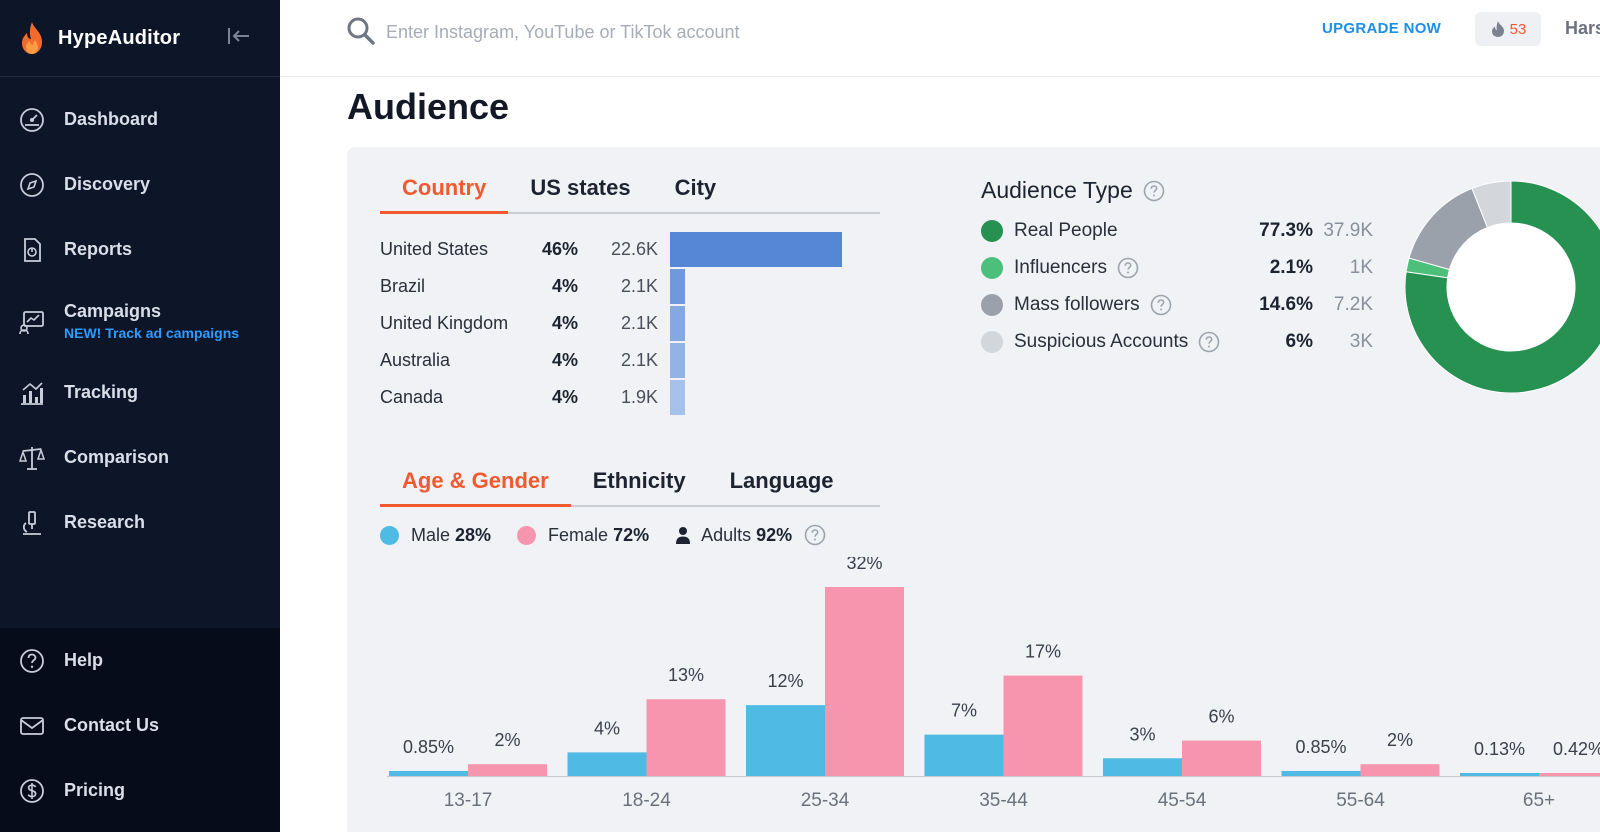 The width and height of the screenshot is (1600, 832). What do you see at coordinates (646, 800) in the screenshot?
I see `age-tick-label: 18-24` at bounding box center [646, 800].